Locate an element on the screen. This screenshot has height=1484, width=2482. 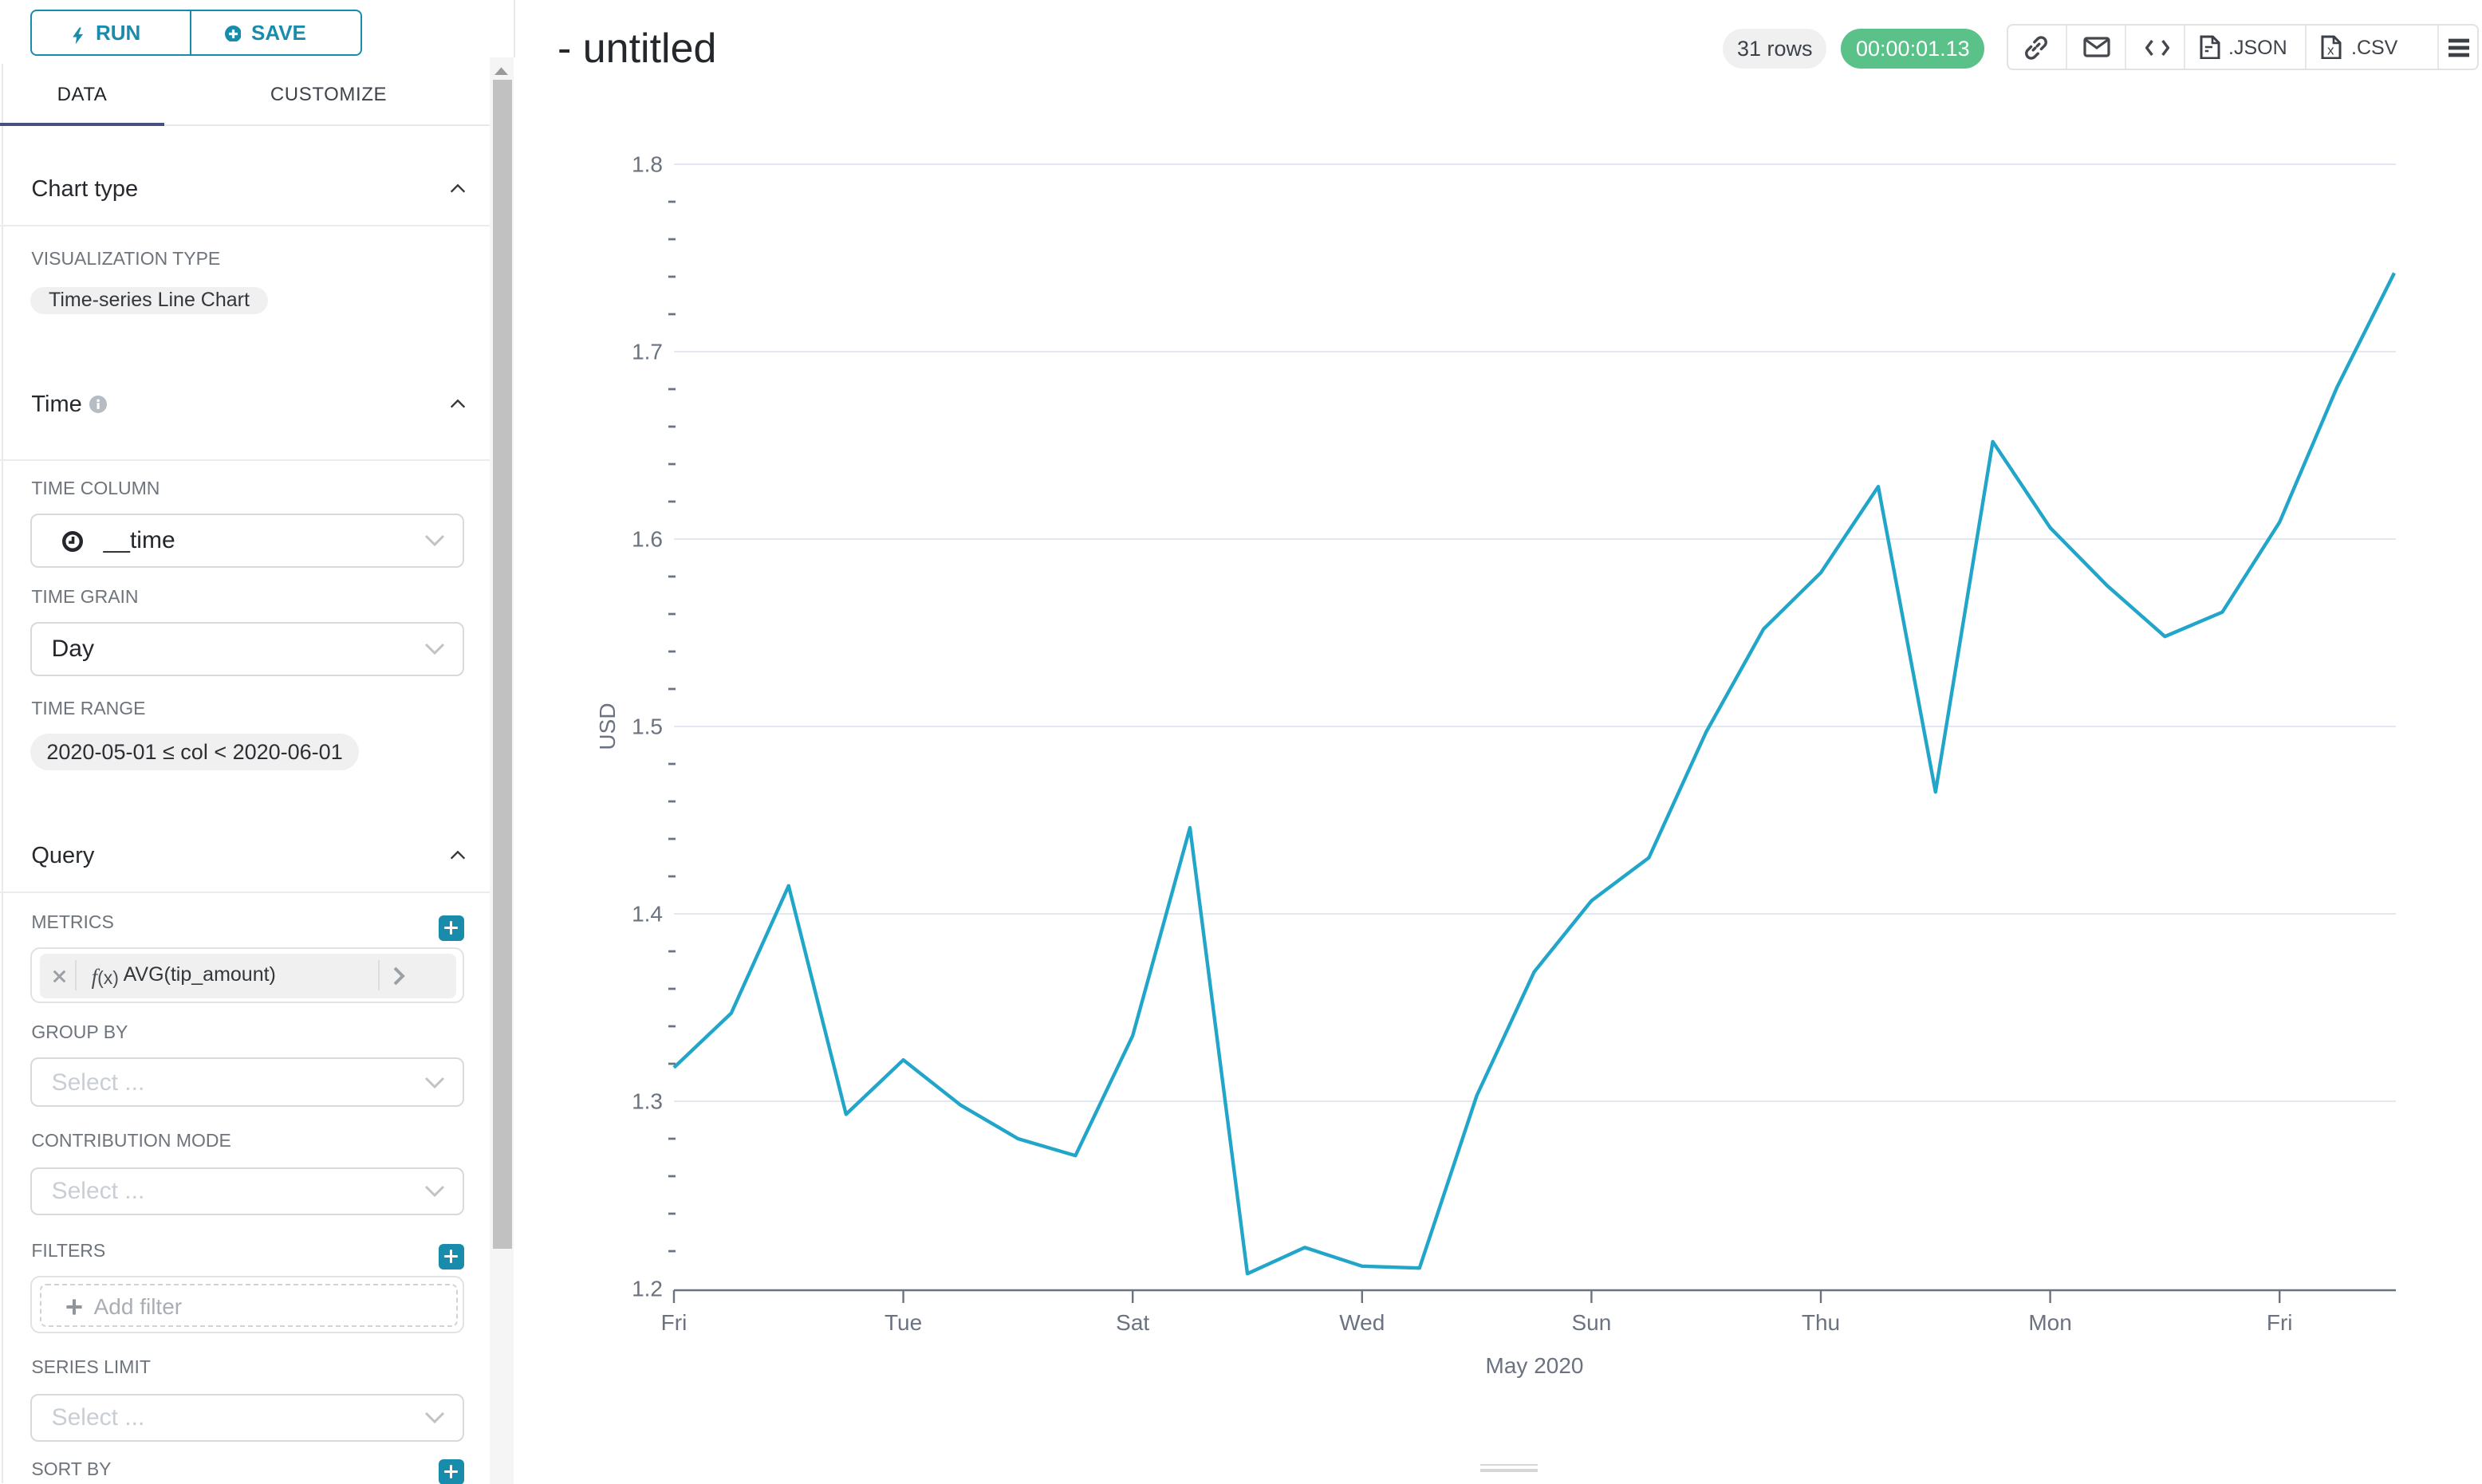
svg-text: 1.6 is located at coordinates (647, 539).